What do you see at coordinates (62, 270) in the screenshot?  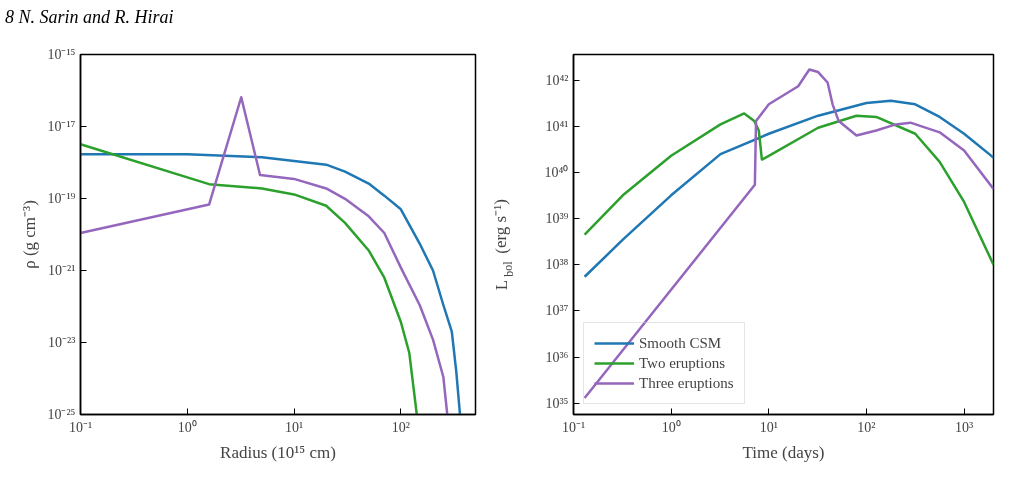 I see `y-tick-label: 10⁻²¹` at bounding box center [62, 270].